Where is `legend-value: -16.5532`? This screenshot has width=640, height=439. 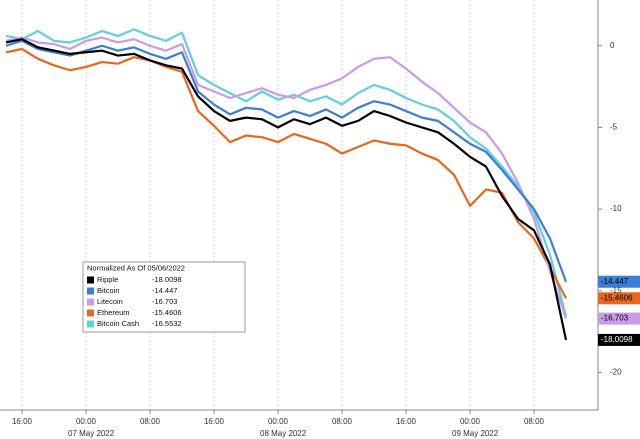 legend-value: -16.5532 is located at coordinates (167, 323).